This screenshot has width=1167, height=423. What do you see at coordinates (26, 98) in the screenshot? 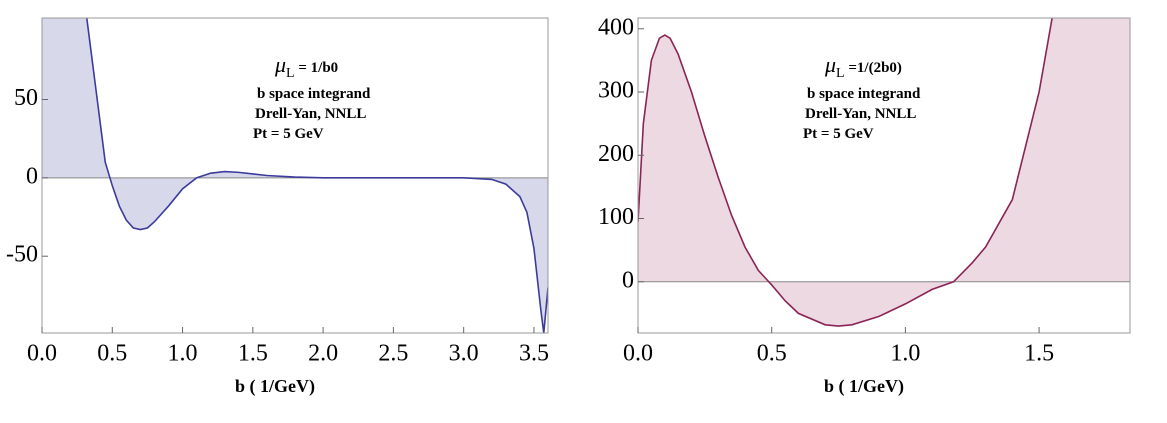
I see `y-tick-label: 50` at bounding box center [26, 98].